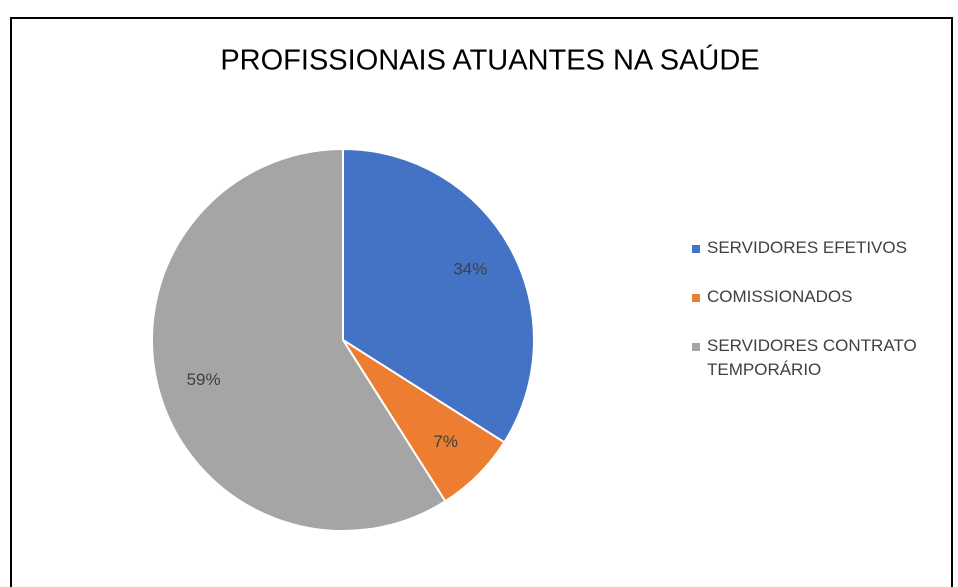 This screenshot has height=587, width=958. I want to click on legend-item: SERVIDORES CONTRATO TEMPORÁRIO, so click(820, 358).